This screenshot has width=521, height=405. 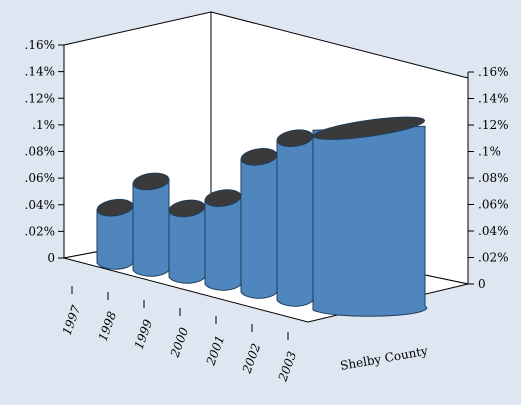 What do you see at coordinates (40, 231) in the screenshot?
I see `left-tick-label: .02%` at bounding box center [40, 231].